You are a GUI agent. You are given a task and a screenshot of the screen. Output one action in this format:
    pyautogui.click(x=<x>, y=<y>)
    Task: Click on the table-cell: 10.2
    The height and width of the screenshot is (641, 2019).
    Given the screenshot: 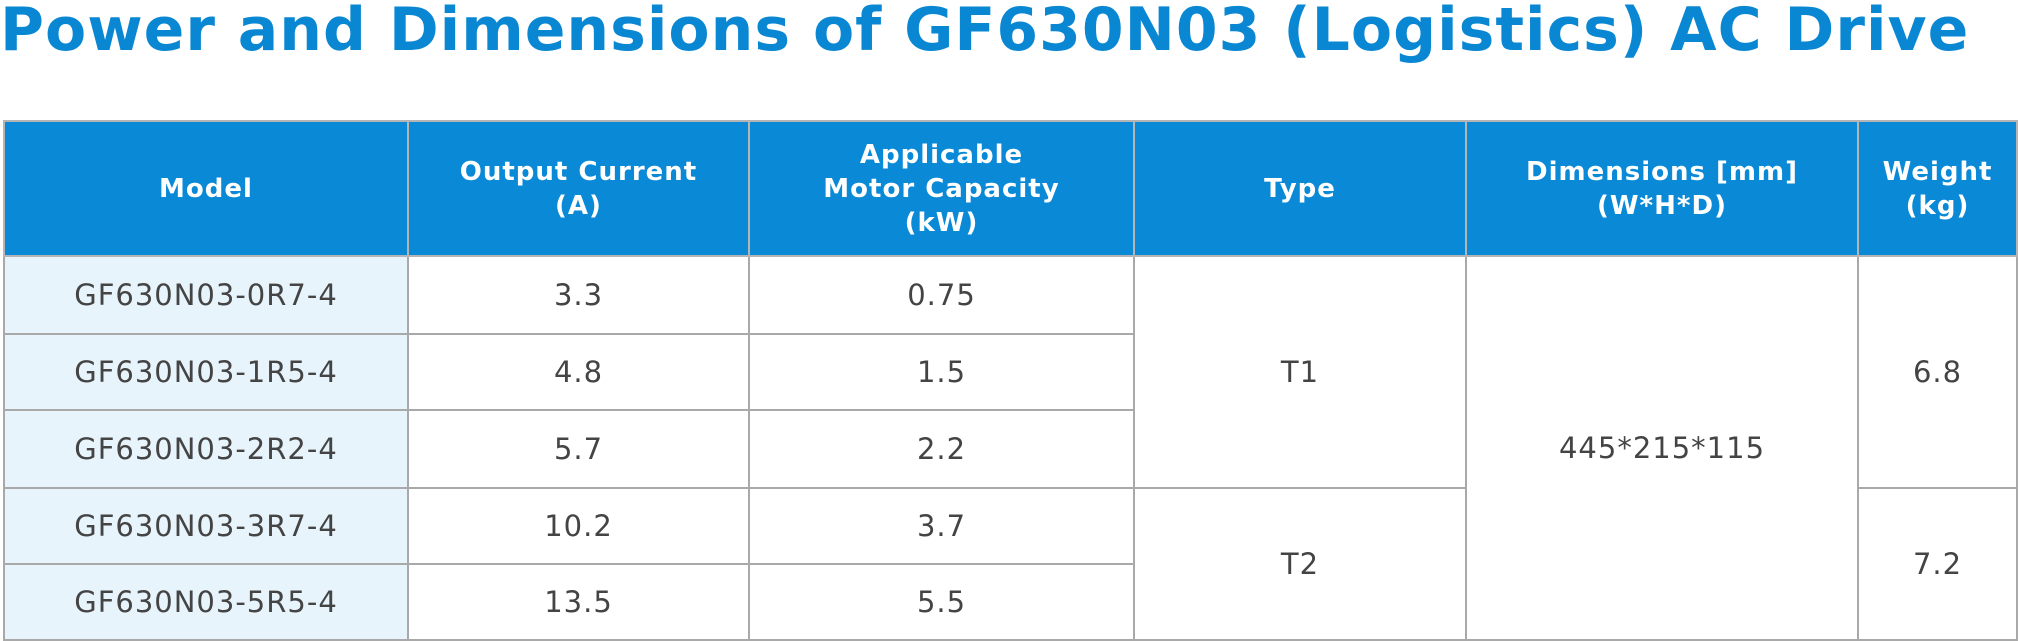 What is the action you would take?
    pyautogui.click(x=578, y=526)
    